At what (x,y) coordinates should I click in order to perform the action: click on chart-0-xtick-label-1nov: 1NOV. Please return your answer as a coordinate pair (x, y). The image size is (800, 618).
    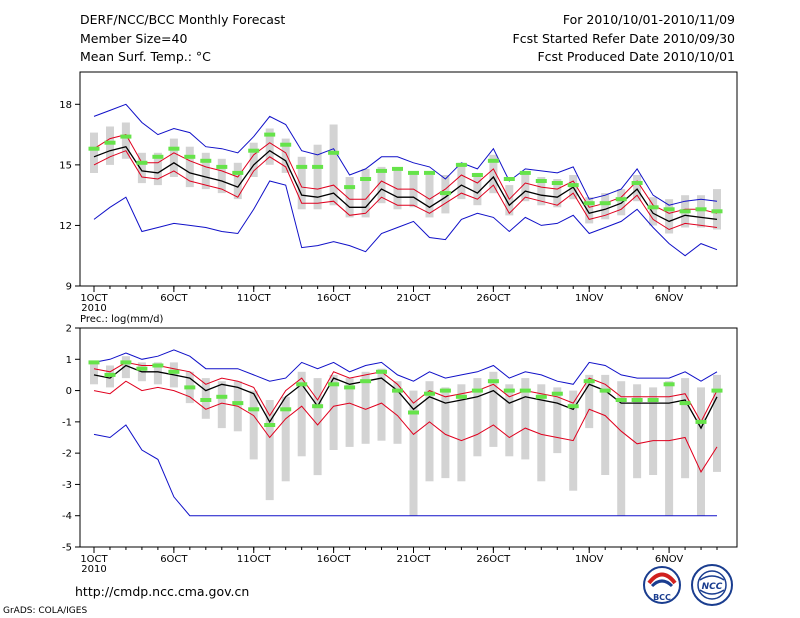
    Looking at the image, I should click on (589, 298).